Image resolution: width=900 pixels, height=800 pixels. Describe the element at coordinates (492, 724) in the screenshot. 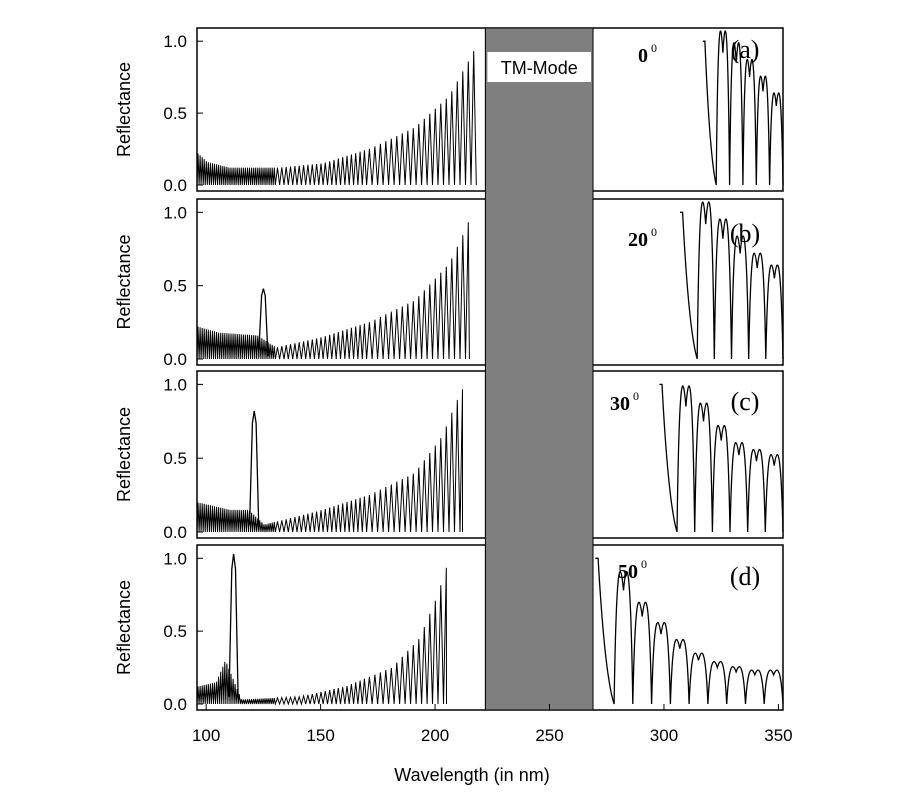

I see `x-axis: 100 150 200 250 300 350` at that location.